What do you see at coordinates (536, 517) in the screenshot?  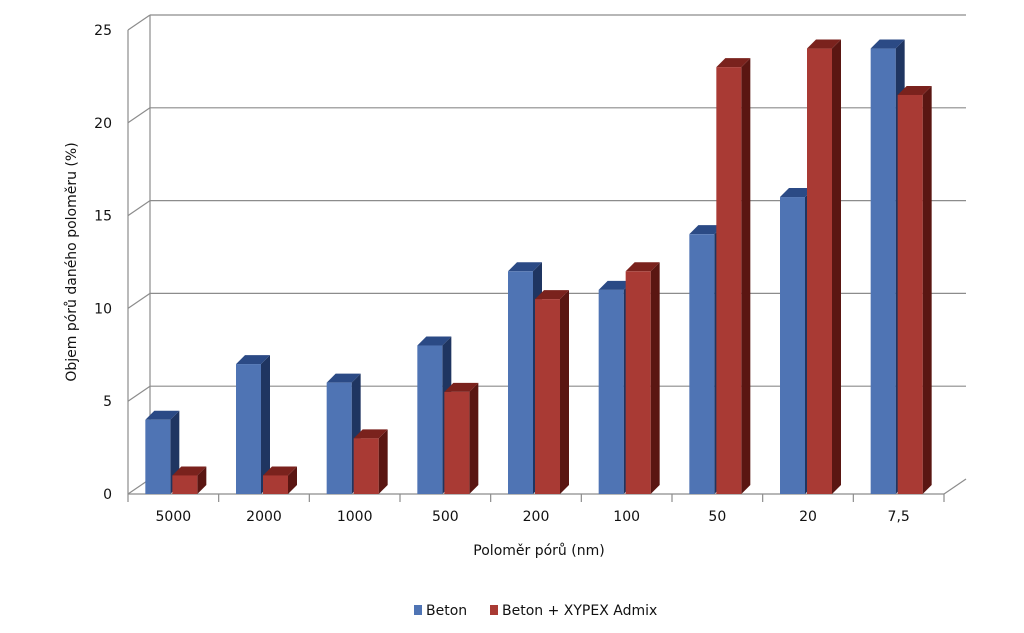 I see `x-tick-label: 200` at bounding box center [536, 517].